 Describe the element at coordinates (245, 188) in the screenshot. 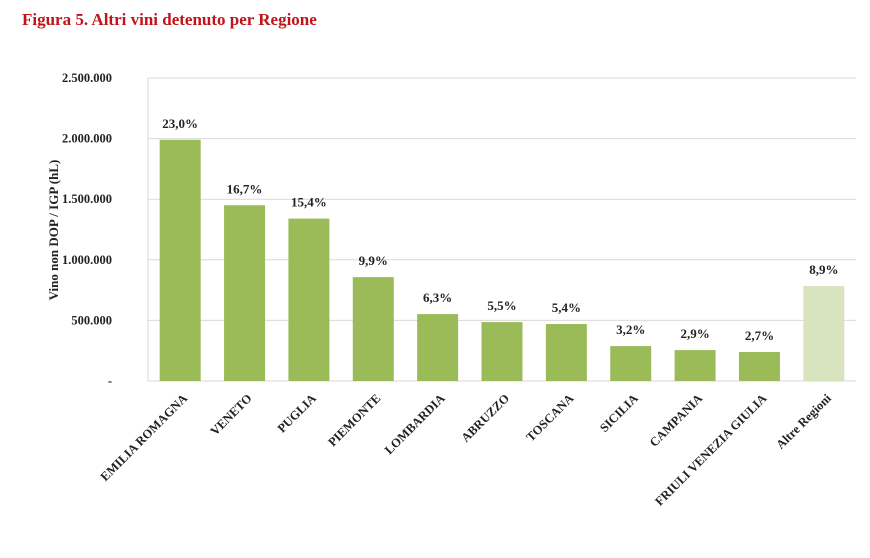

I see `data-label: 16,7%` at that location.